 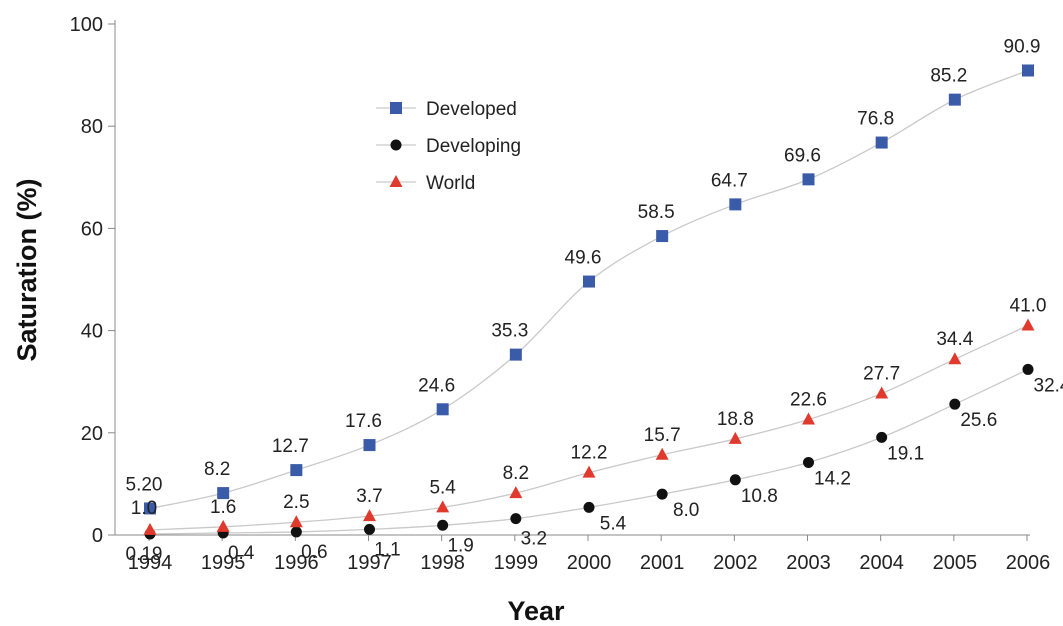 I want to click on data-label-developed: 69.6, so click(x=802, y=155).